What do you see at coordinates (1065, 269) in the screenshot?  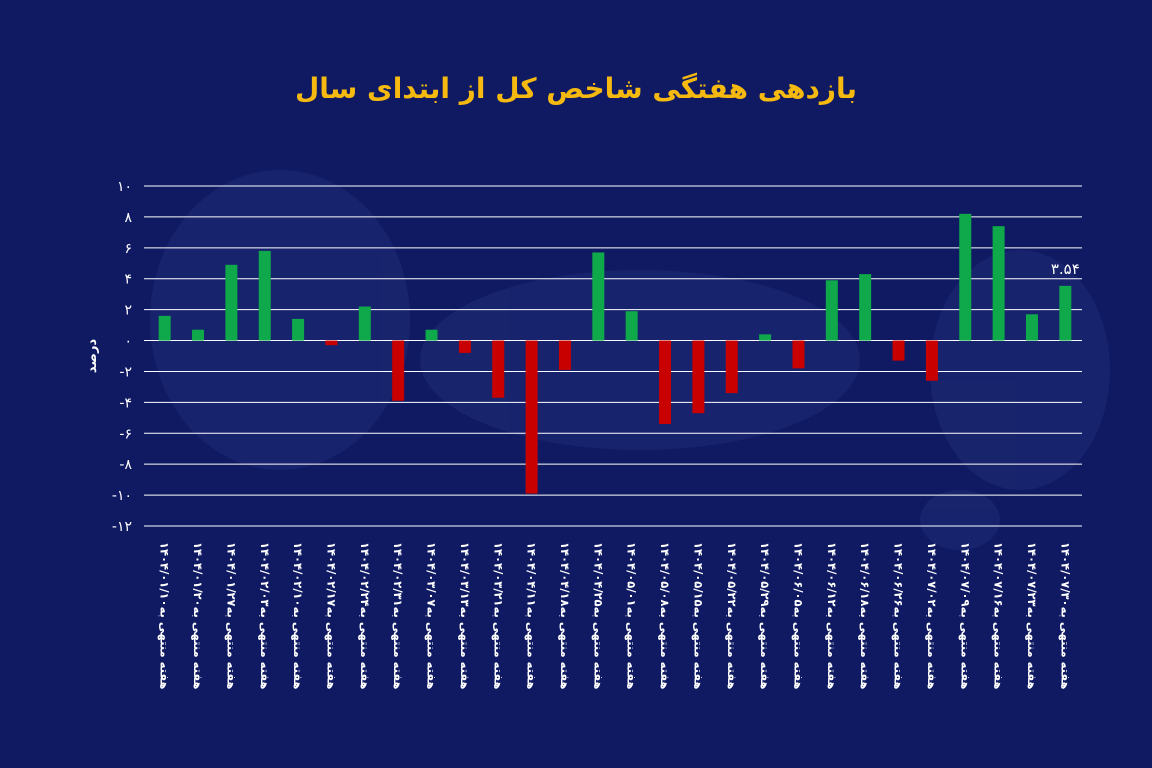 I see `data-label: ۳.۵۴` at bounding box center [1065, 269].